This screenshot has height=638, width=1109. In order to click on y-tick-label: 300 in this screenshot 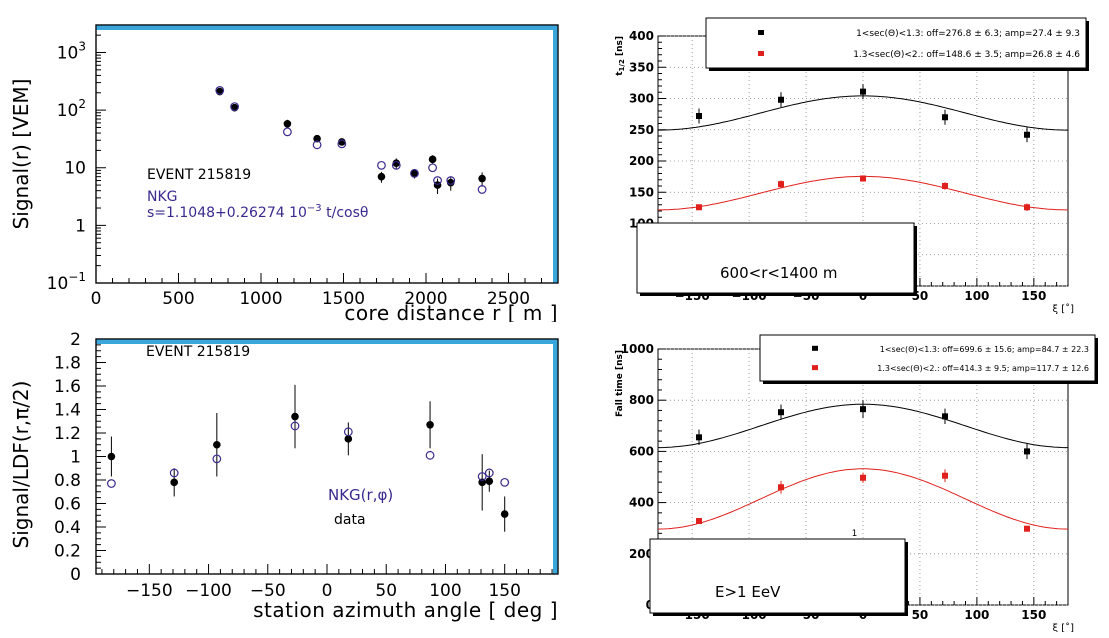, I will do `click(641, 99)`.